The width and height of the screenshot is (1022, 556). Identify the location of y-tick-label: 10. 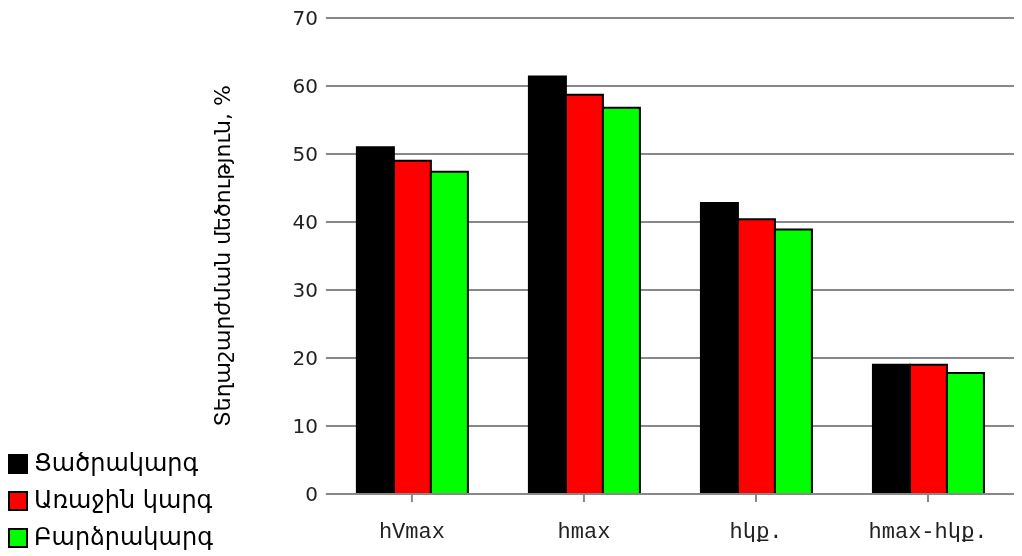
(305, 426).